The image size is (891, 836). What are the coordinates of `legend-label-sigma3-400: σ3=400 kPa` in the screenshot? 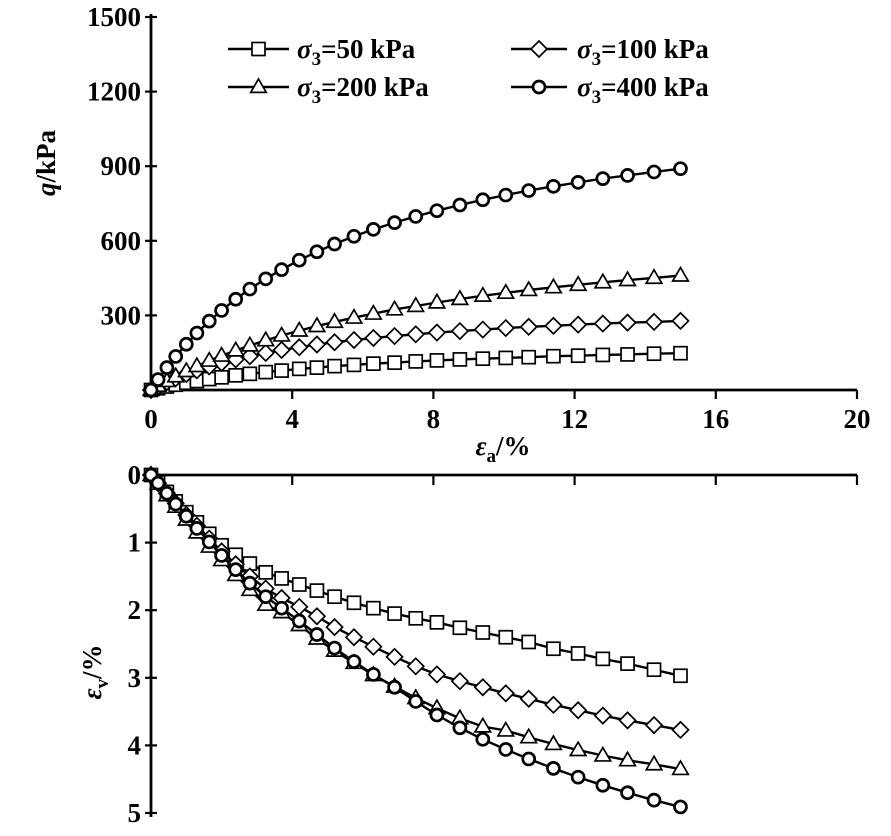 It's located at (643, 90).